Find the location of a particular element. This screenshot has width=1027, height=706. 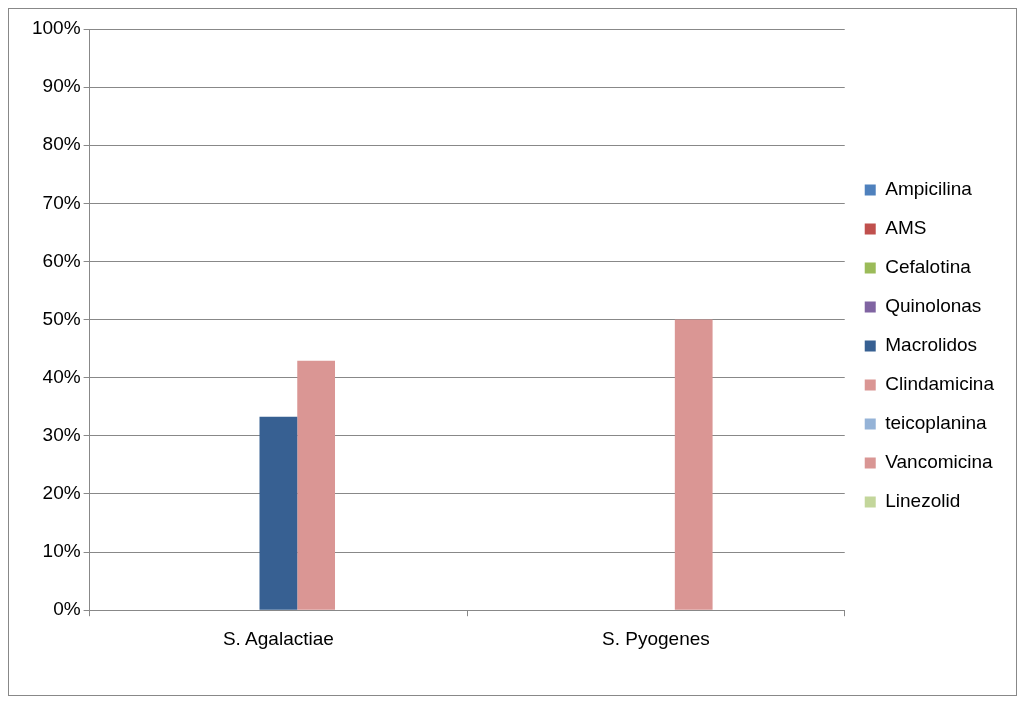

y-tick-label: 50% is located at coordinates (61, 318).